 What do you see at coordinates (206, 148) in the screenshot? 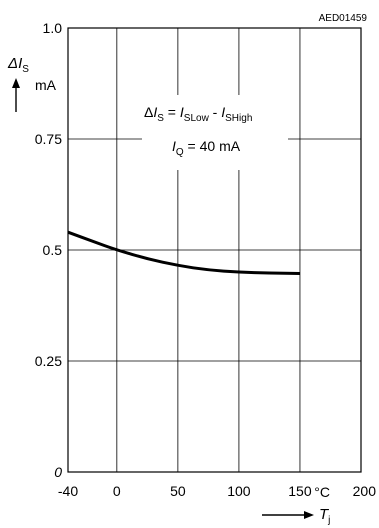
I see `annotation-condition: IQ = 40 mA` at bounding box center [206, 148].